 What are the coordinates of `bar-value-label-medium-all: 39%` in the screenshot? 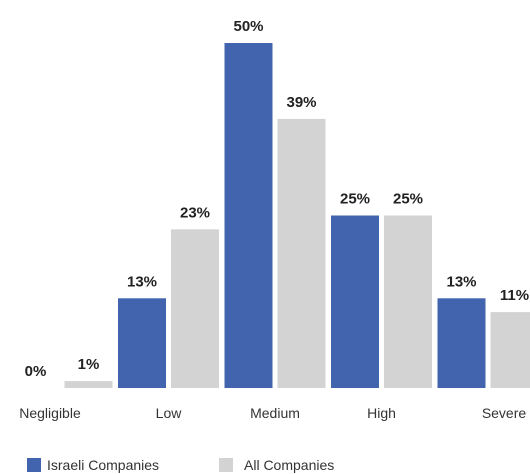 It's located at (301, 102).